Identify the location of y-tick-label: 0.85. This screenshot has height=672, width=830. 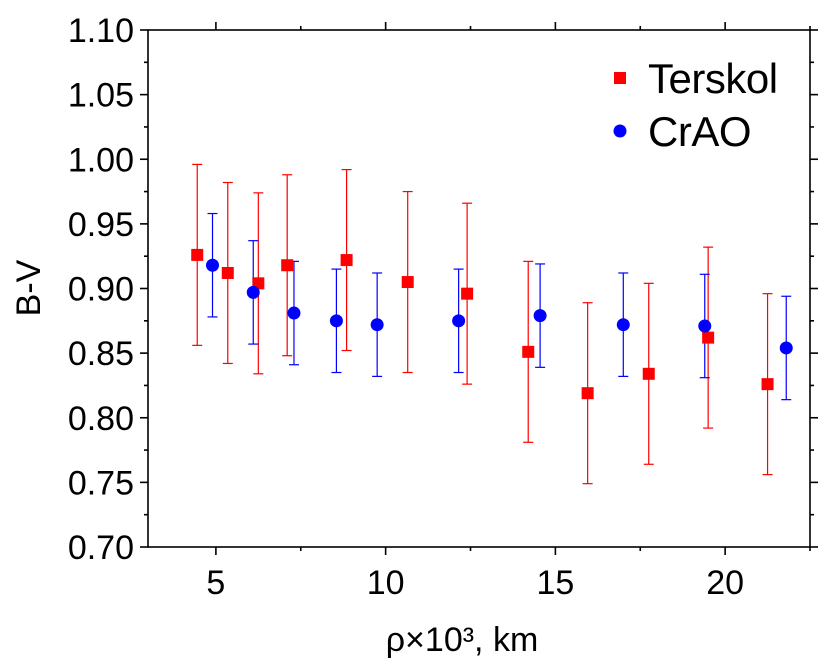
(101, 354).